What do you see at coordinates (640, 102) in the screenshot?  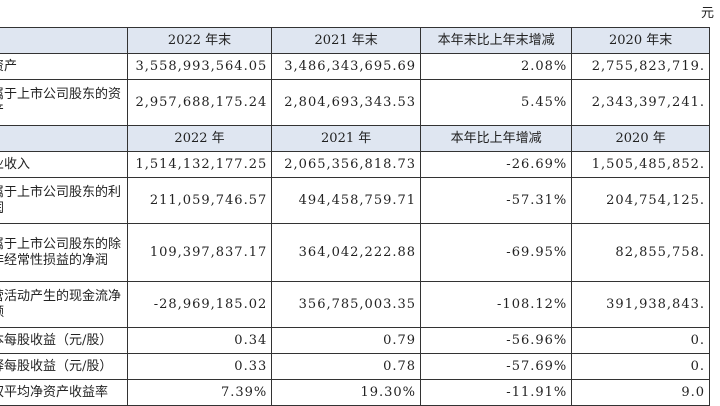 I see `table-cell: 2,343,397,241.` at bounding box center [640, 102].